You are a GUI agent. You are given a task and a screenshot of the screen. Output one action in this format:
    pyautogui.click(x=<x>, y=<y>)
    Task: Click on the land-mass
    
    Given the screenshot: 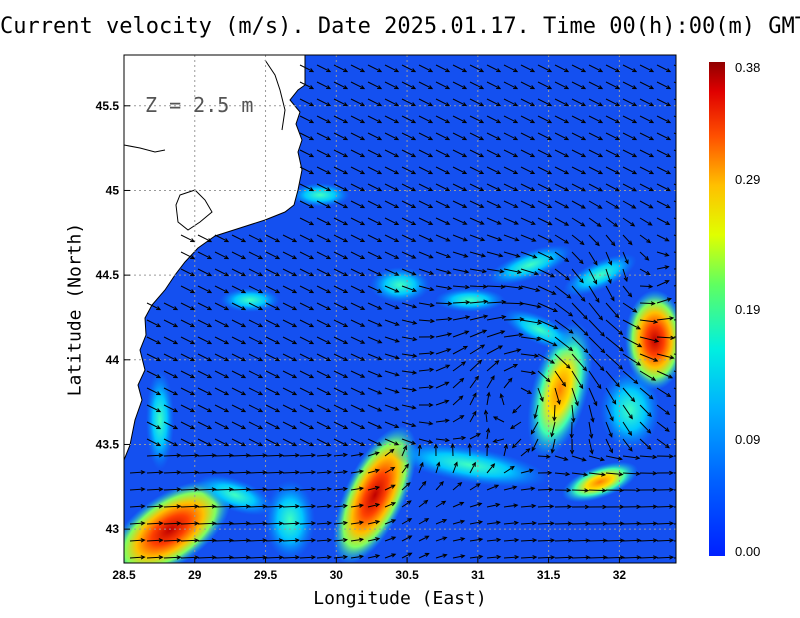 What is the action you would take?
    pyautogui.click(x=215, y=258)
    